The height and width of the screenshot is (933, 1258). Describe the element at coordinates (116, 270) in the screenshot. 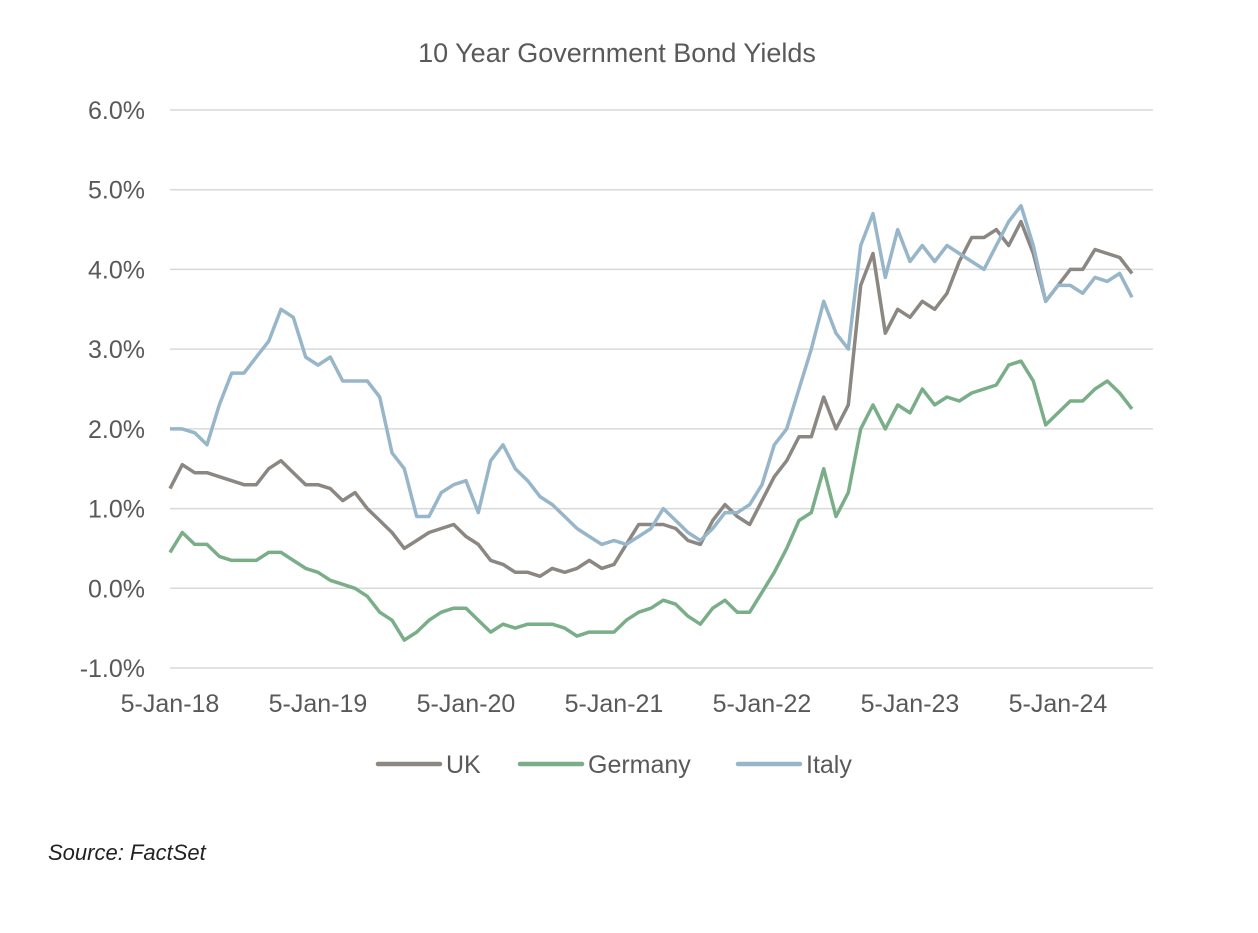

I see `y-tick-label: 4.0%` at that location.